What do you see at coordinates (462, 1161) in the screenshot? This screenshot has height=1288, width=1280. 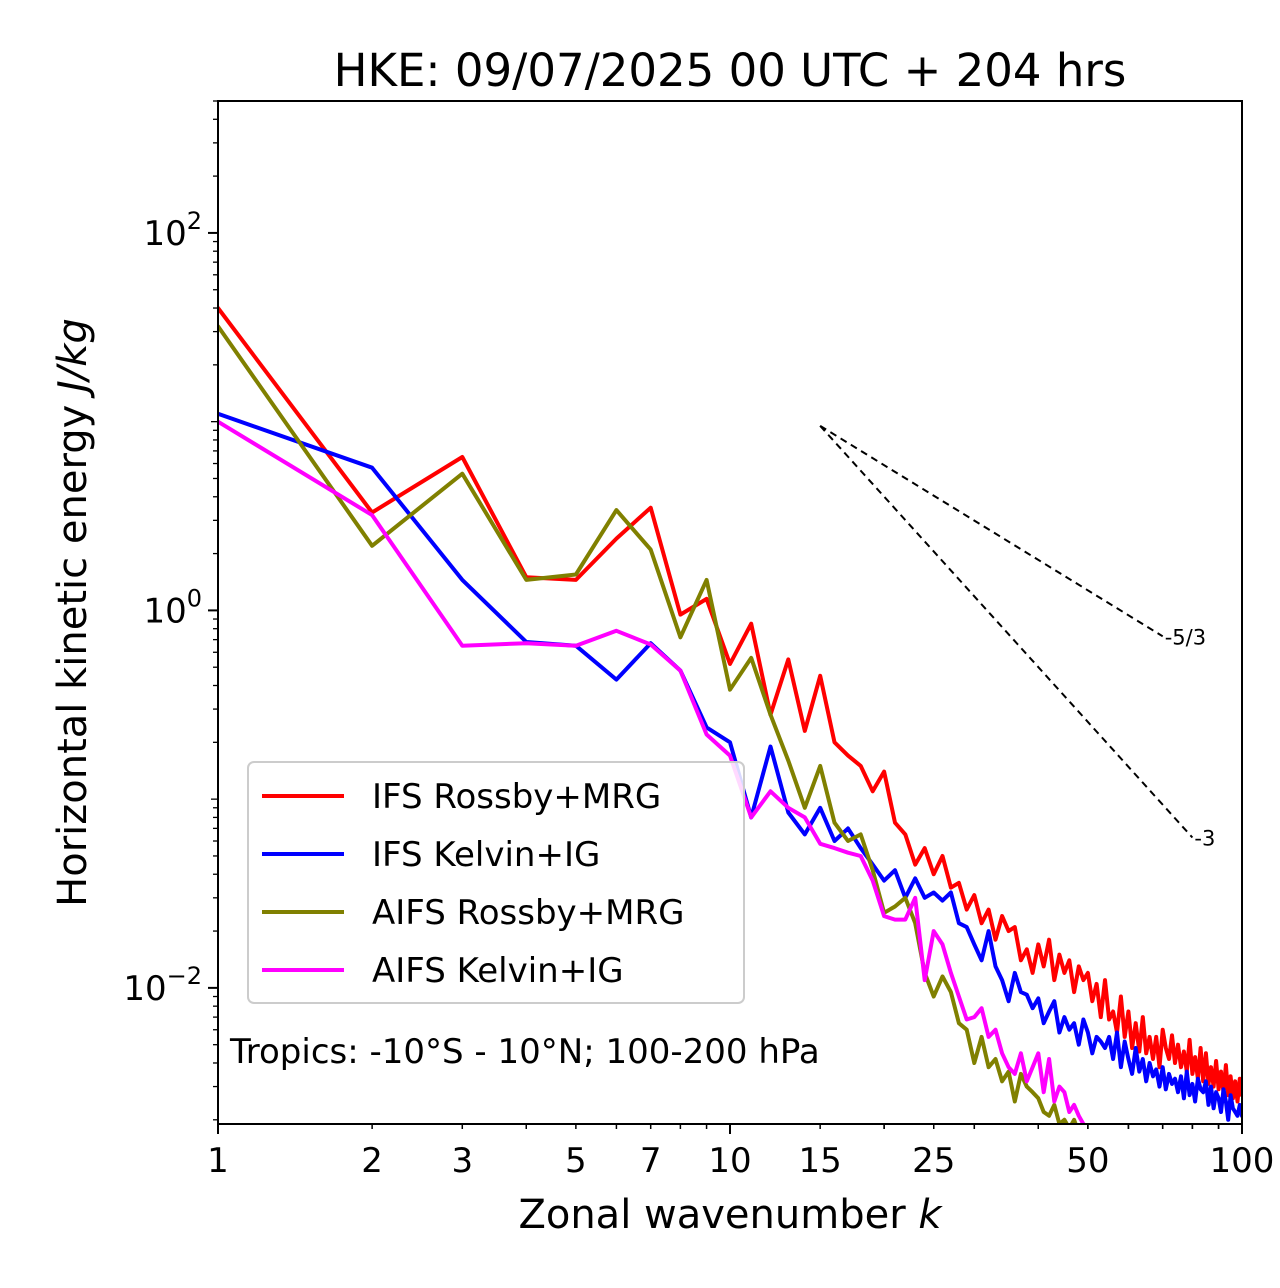 I see `x-tick-label: 3` at bounding box center [462, 1161].